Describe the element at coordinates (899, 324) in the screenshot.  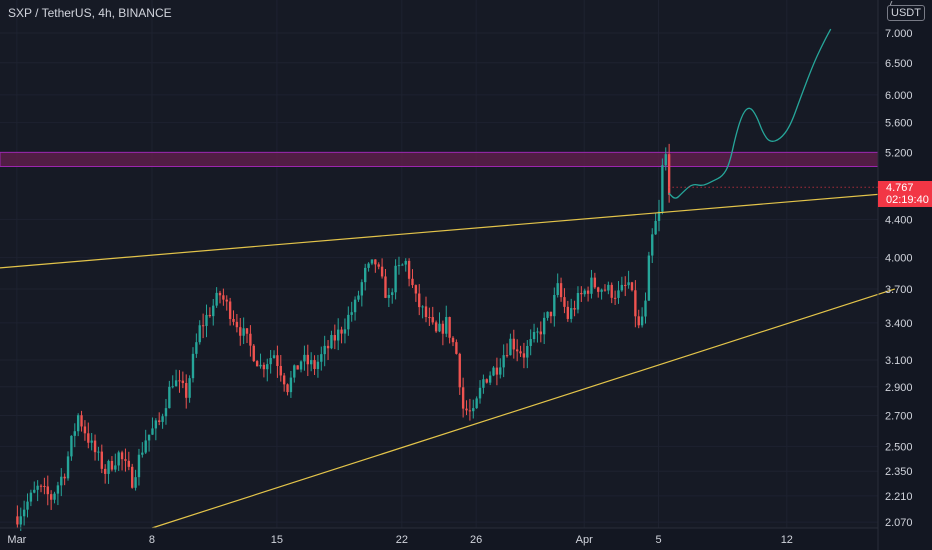
I see `price-tick-label: 3.400` at that location.